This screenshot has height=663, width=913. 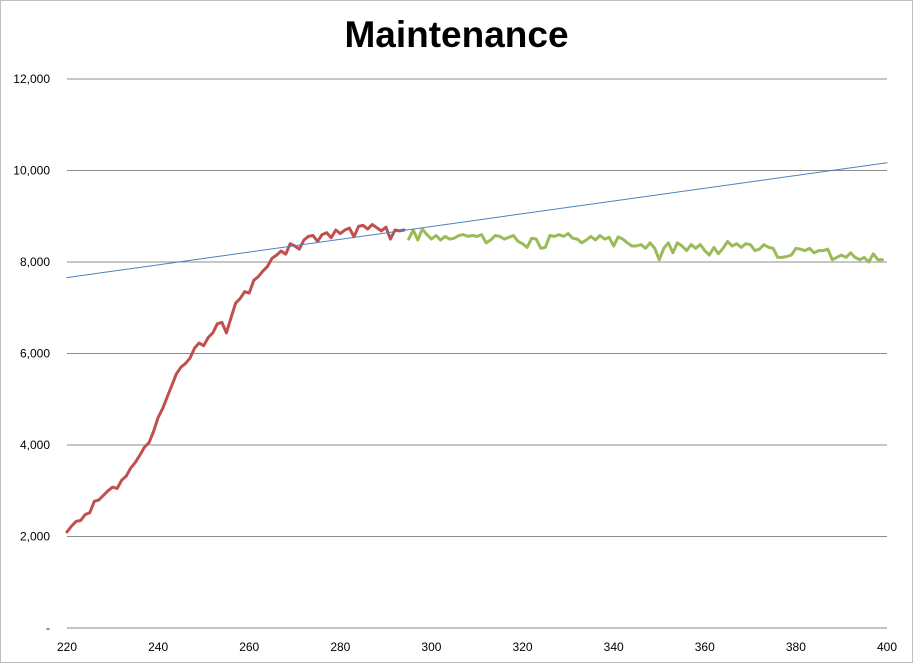 What do you see at coordinates (31, 79) in the screenshot?
I see `y-tick-label: 12,000` at bounding box center [31, 79].